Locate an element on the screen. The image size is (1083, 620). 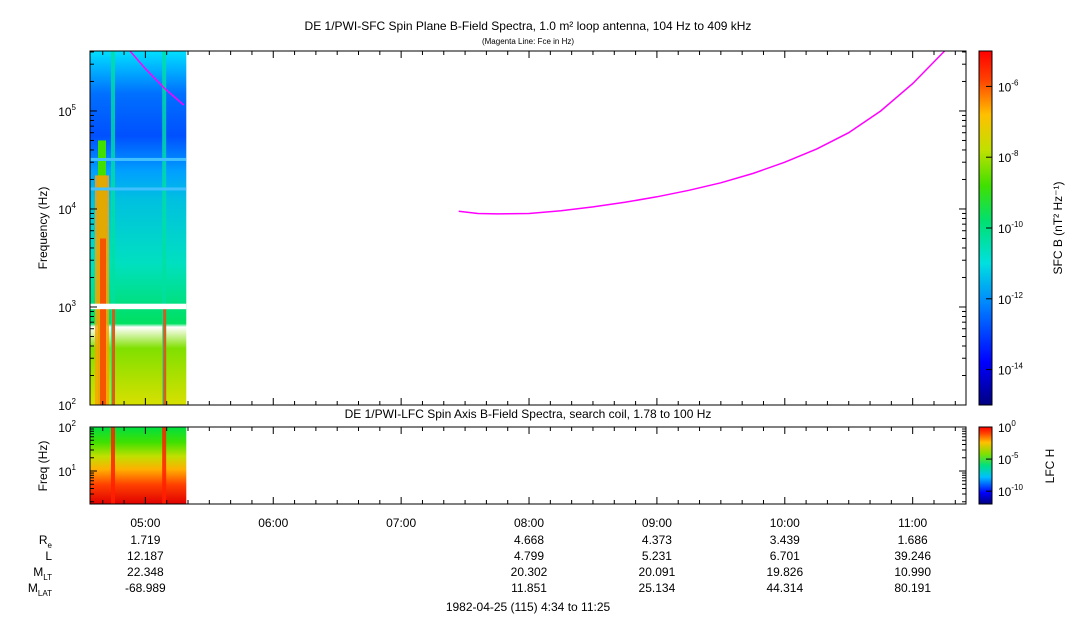
time-tick-label-4: 09:00 is located at coordinates (657, 523).